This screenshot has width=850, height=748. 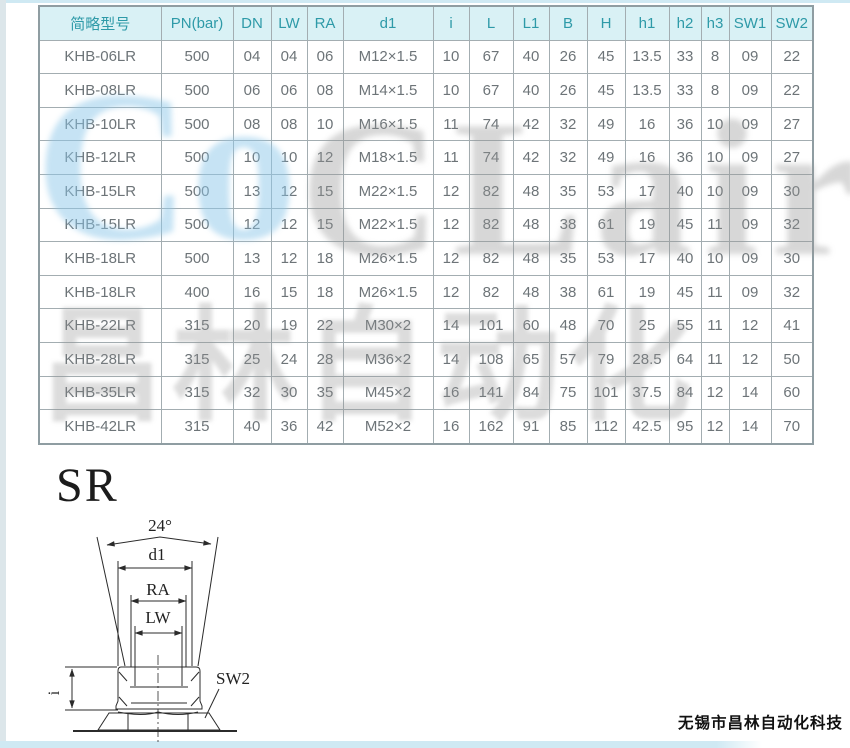 I want to click on column-header: SW2, so click(x=792, y=23).